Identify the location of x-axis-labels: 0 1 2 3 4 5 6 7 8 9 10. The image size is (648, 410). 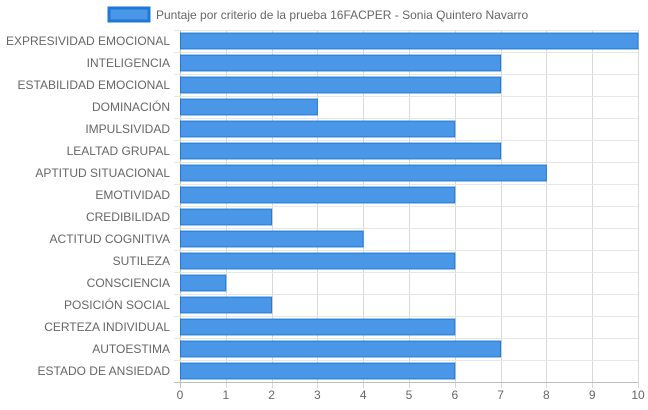
(411, 395).